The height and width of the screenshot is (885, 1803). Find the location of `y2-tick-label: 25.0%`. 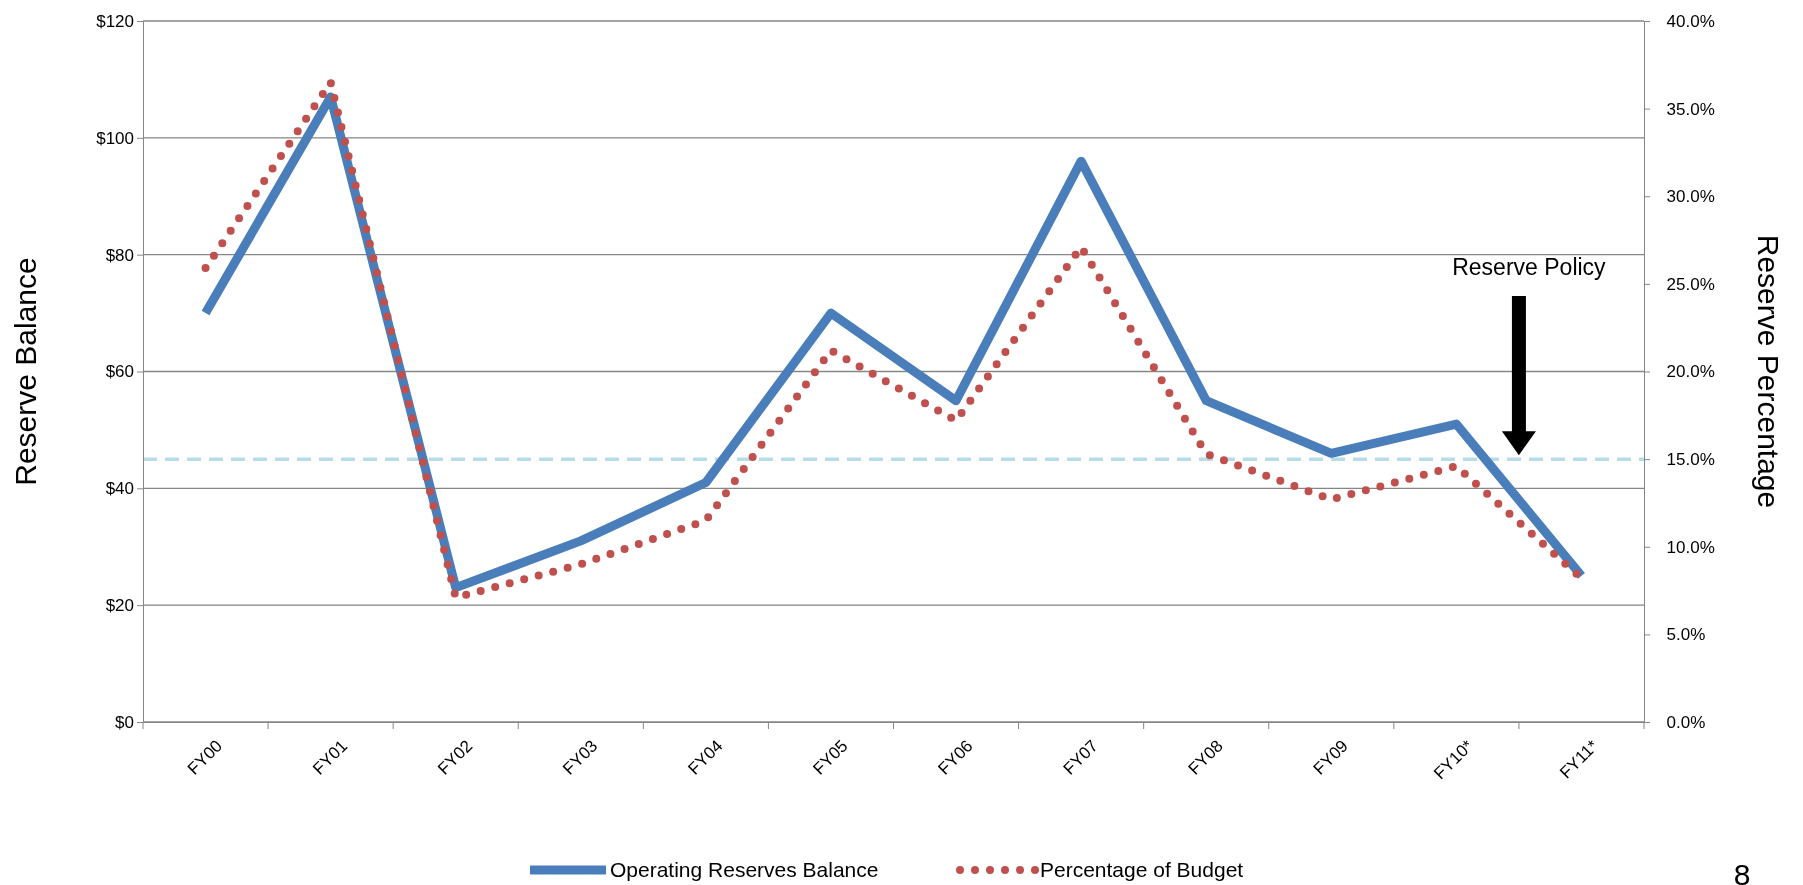

y2-tick-label: 25.0% is located at coordinates (1690, 284).